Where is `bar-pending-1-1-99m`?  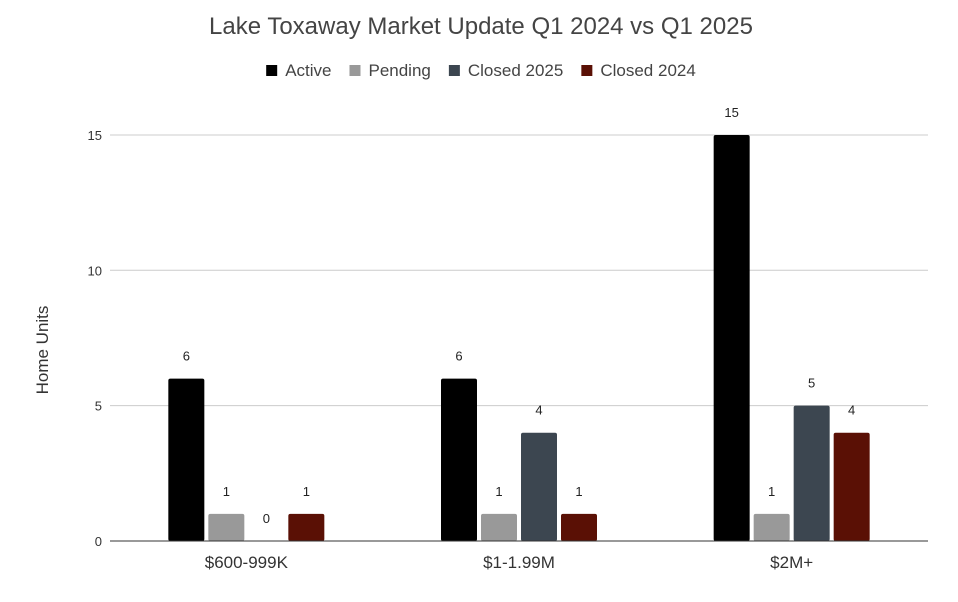
bar-pending-1-1-99m is located at coordinates (499, 527).